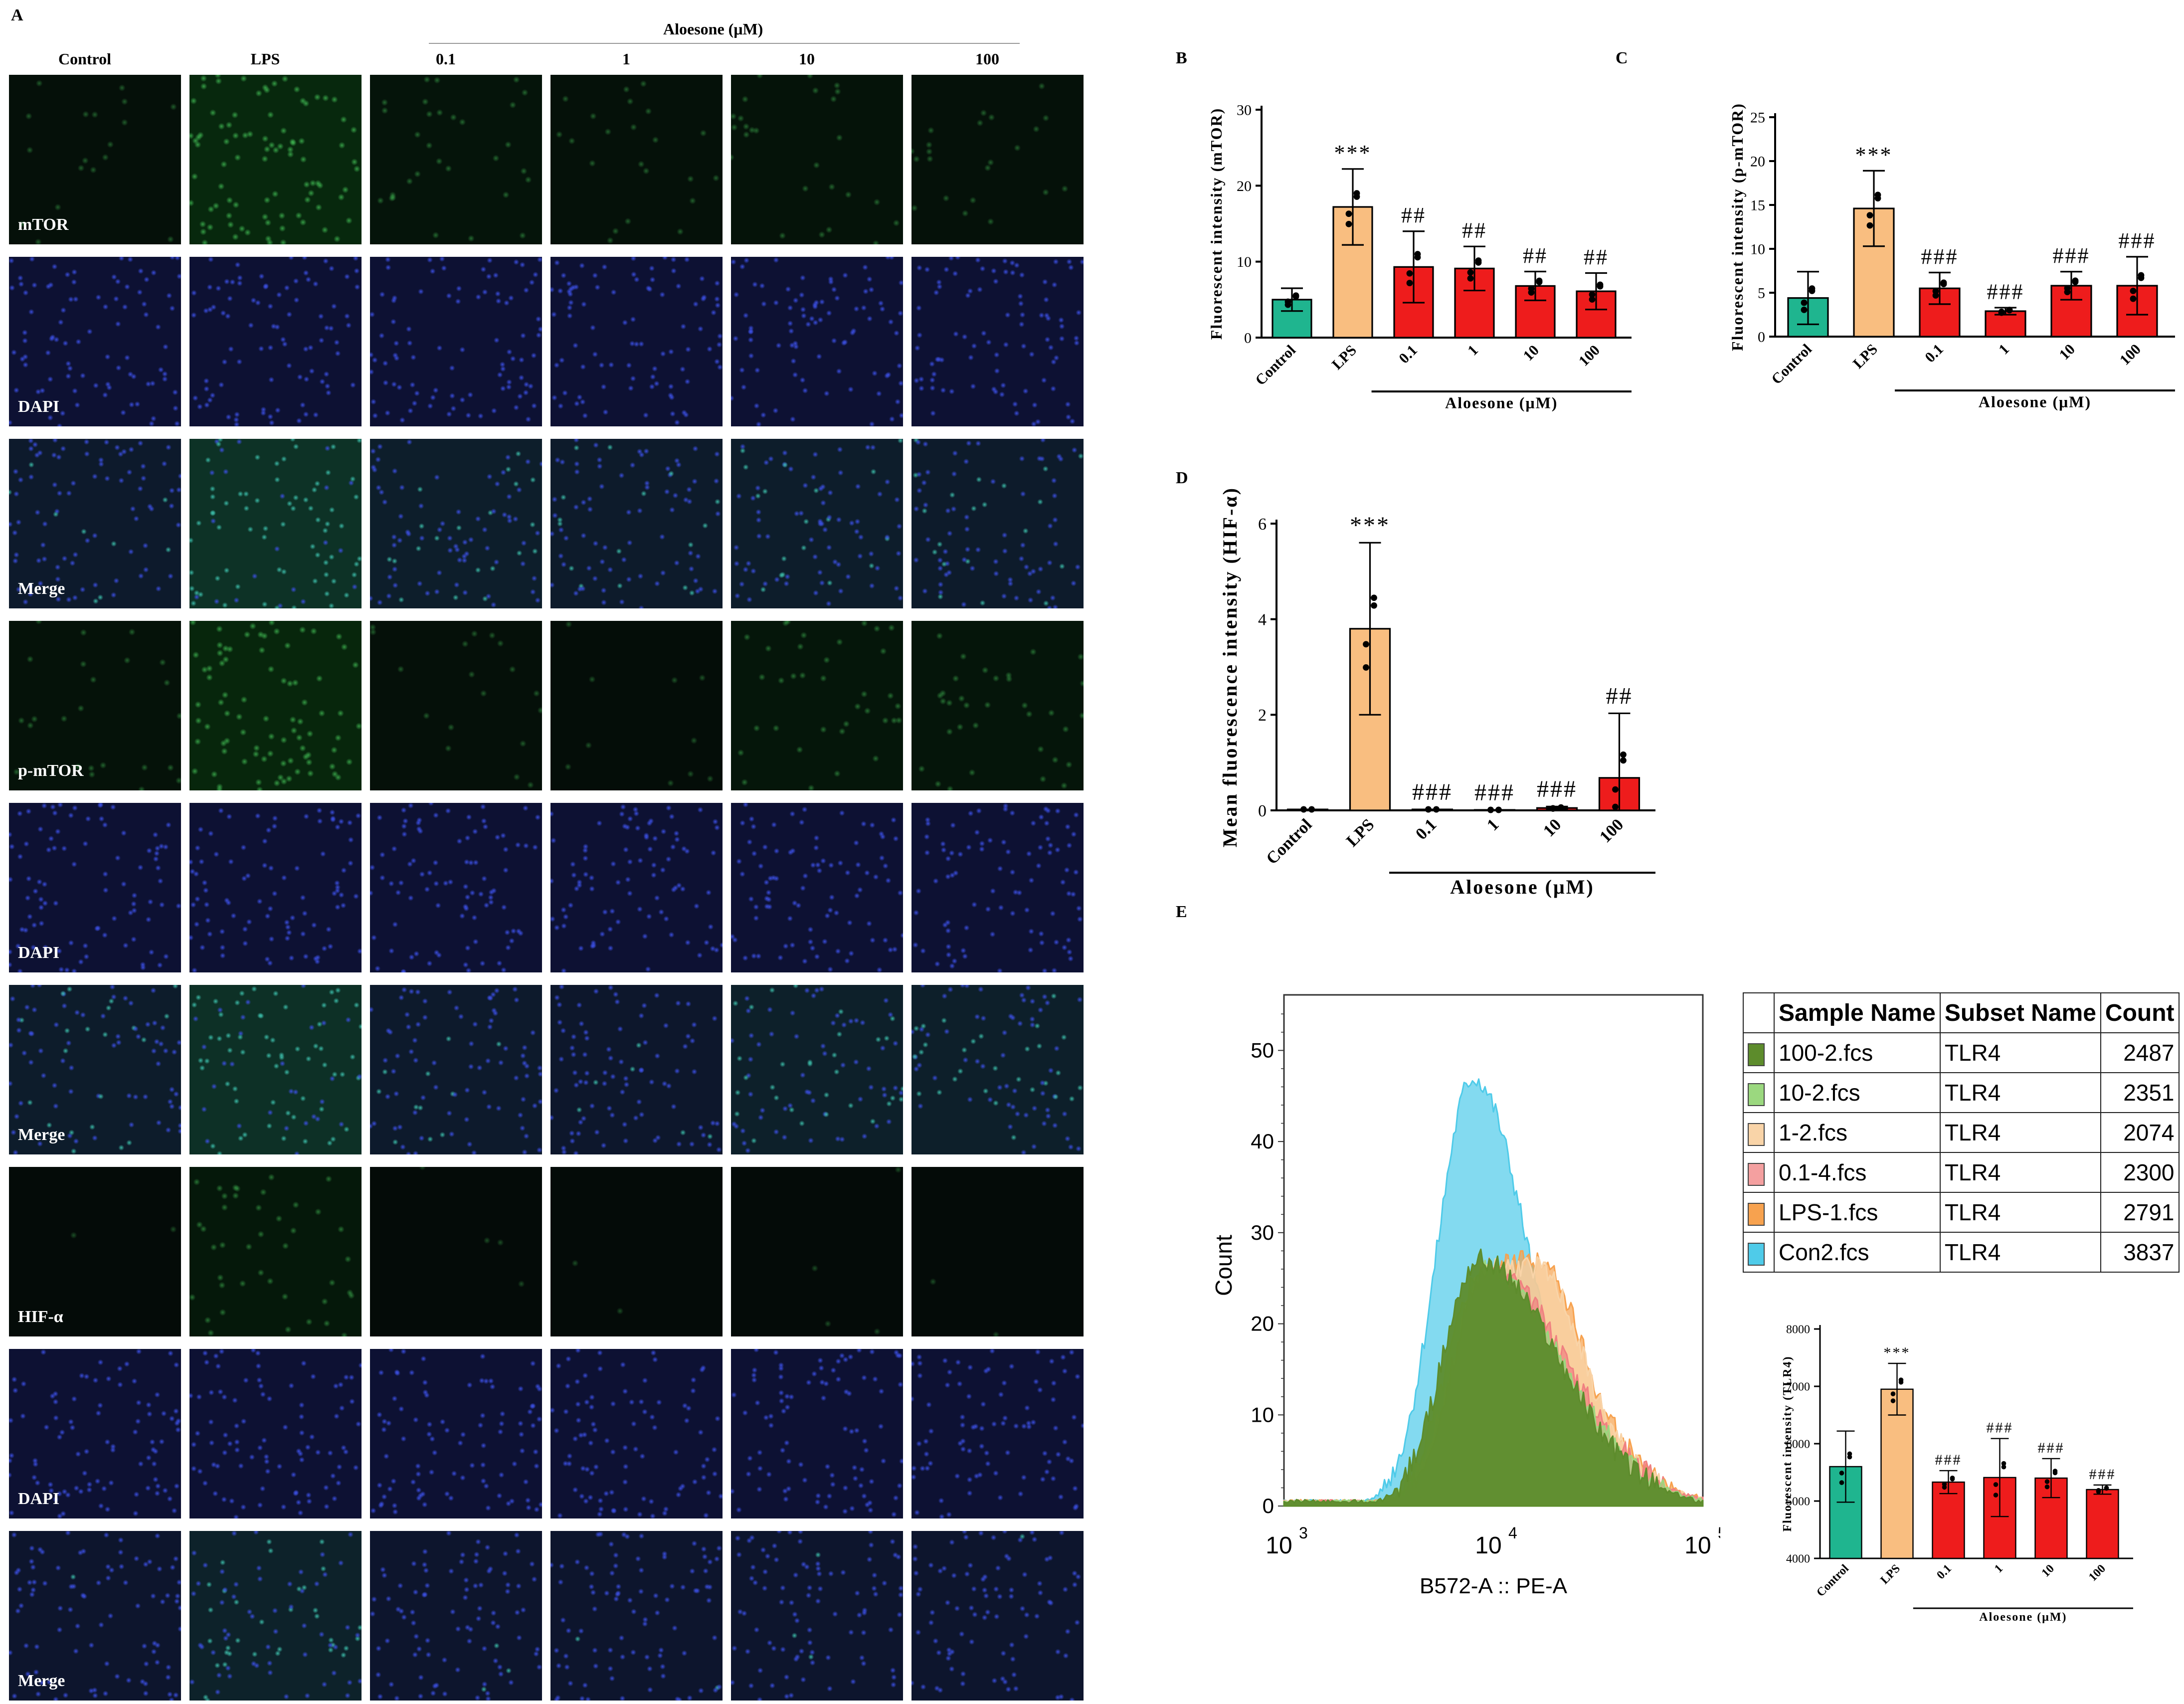 The height and width of the screenshot is (1704, 2184). Describe the element at coordinates (446, 59) in the screenshot. I see `col-head-0.1: 0.1` at that location.